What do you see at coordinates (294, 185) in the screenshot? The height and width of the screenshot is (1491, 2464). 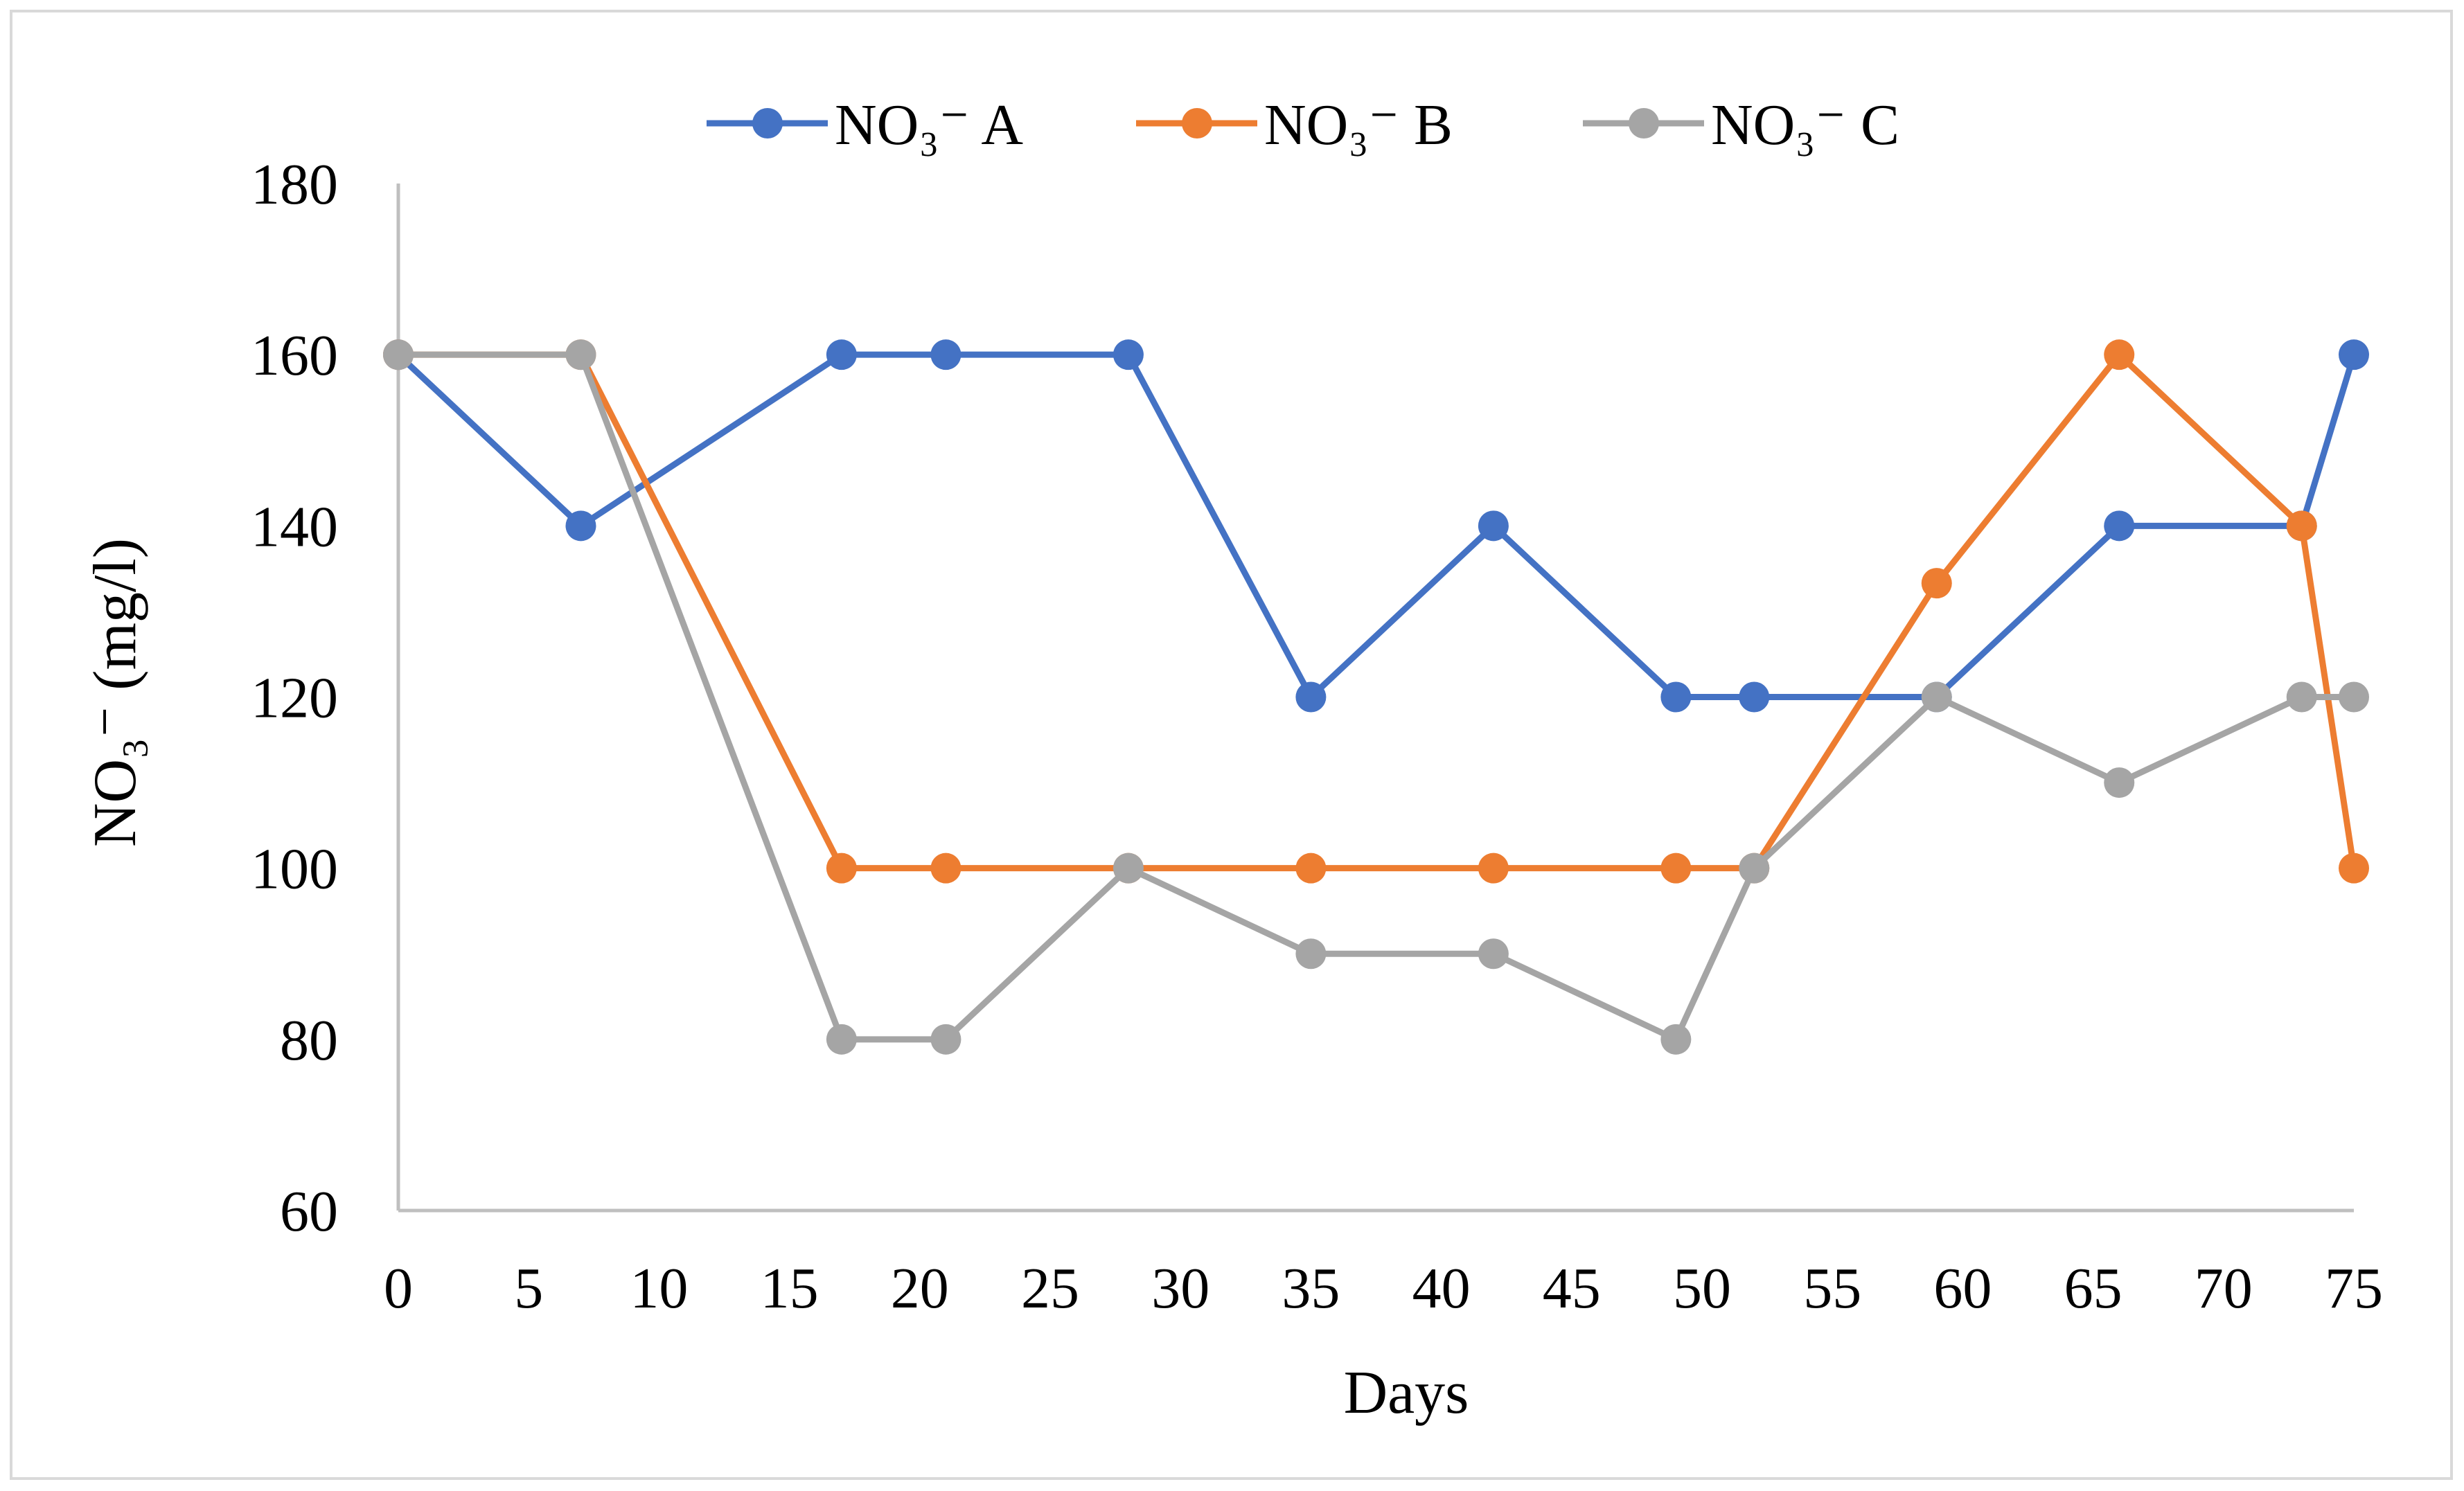 I see `y-tick-label: 180` at bounding box center [294, 185].